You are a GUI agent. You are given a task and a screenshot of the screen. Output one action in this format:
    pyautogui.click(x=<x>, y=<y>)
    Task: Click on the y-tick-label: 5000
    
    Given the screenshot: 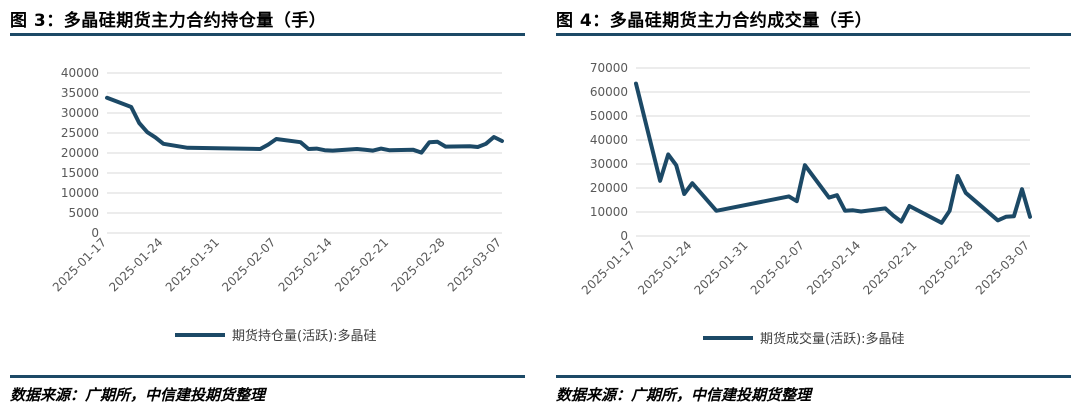 What is the action you would take?
    pyautogui.click(x=83, y=213)
    